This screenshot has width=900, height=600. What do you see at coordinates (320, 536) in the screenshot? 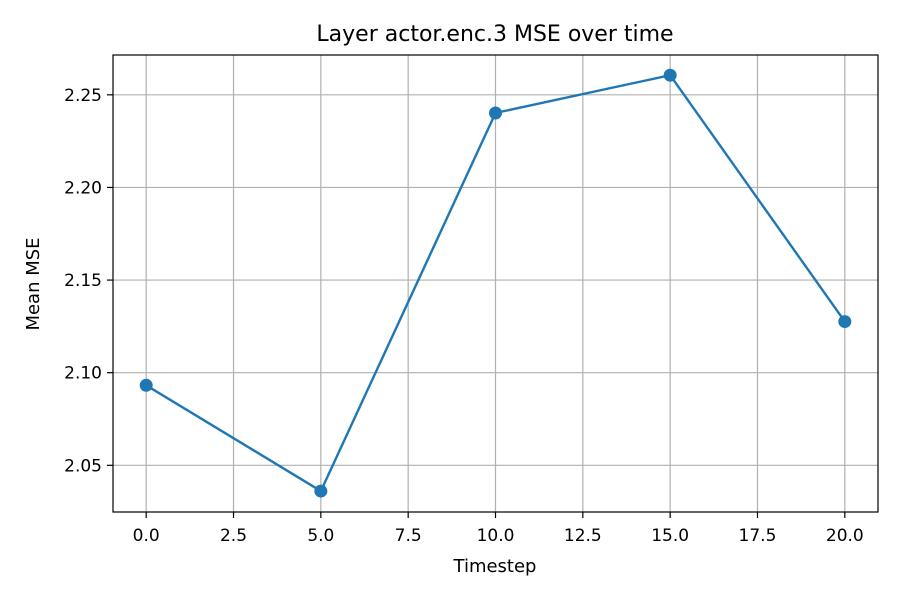
I see `x-tick-label: 5.0` at bounding box center [320, 536].